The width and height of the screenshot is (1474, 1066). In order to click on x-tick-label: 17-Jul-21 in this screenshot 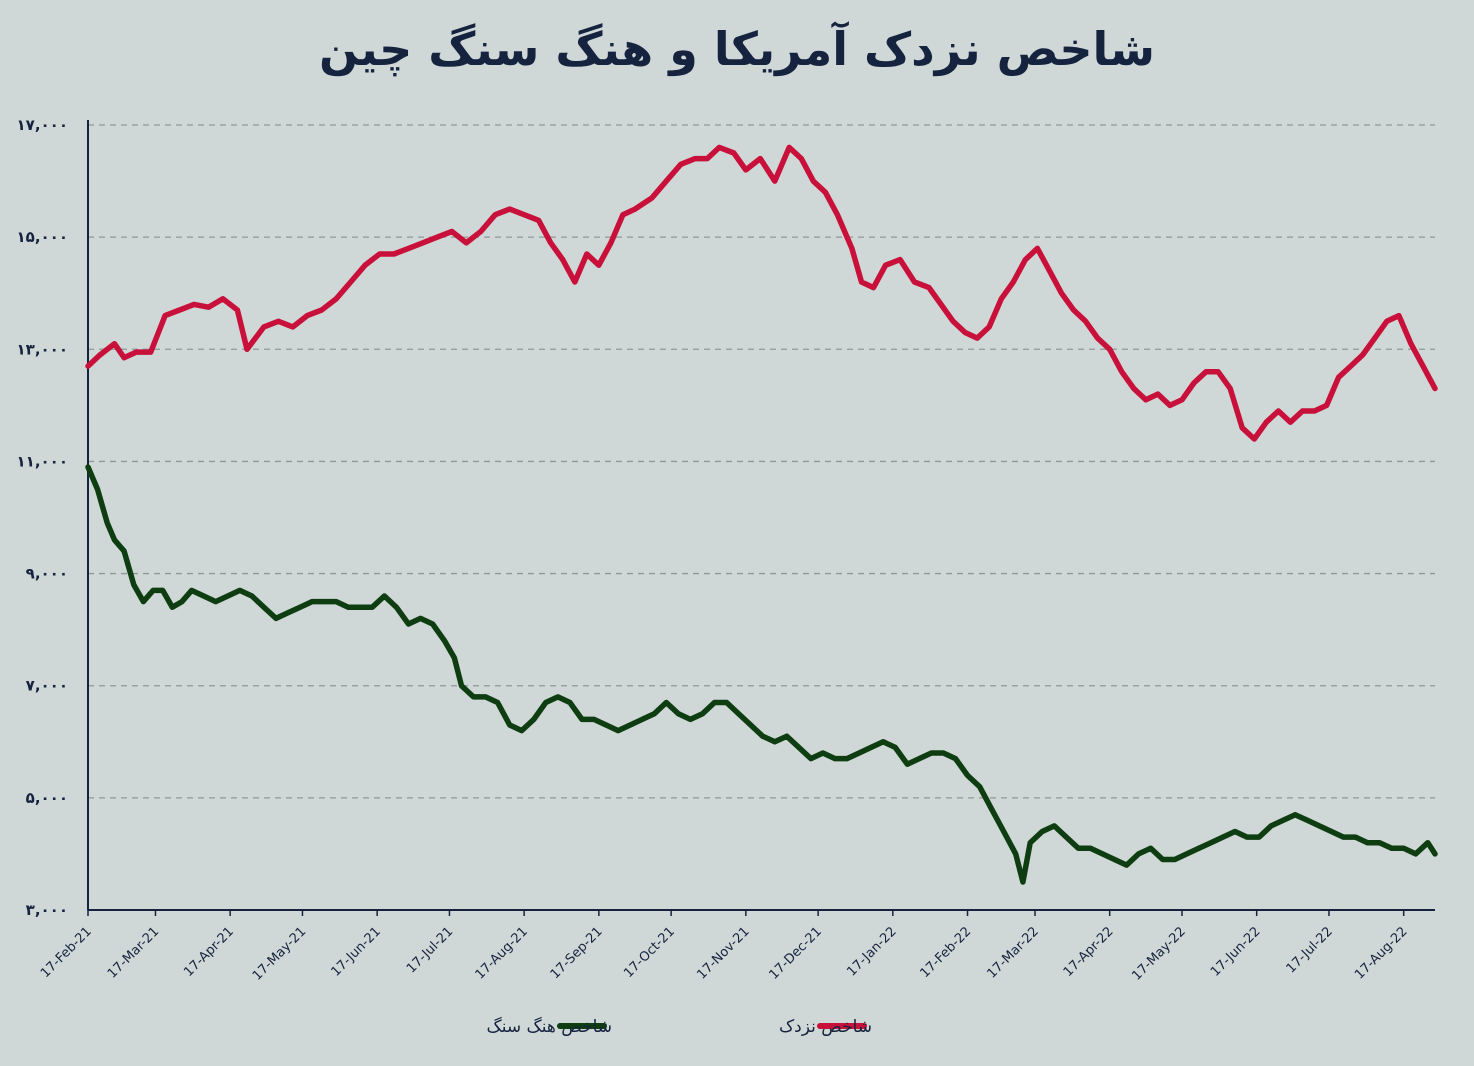, I will do `click(430, 950)`.